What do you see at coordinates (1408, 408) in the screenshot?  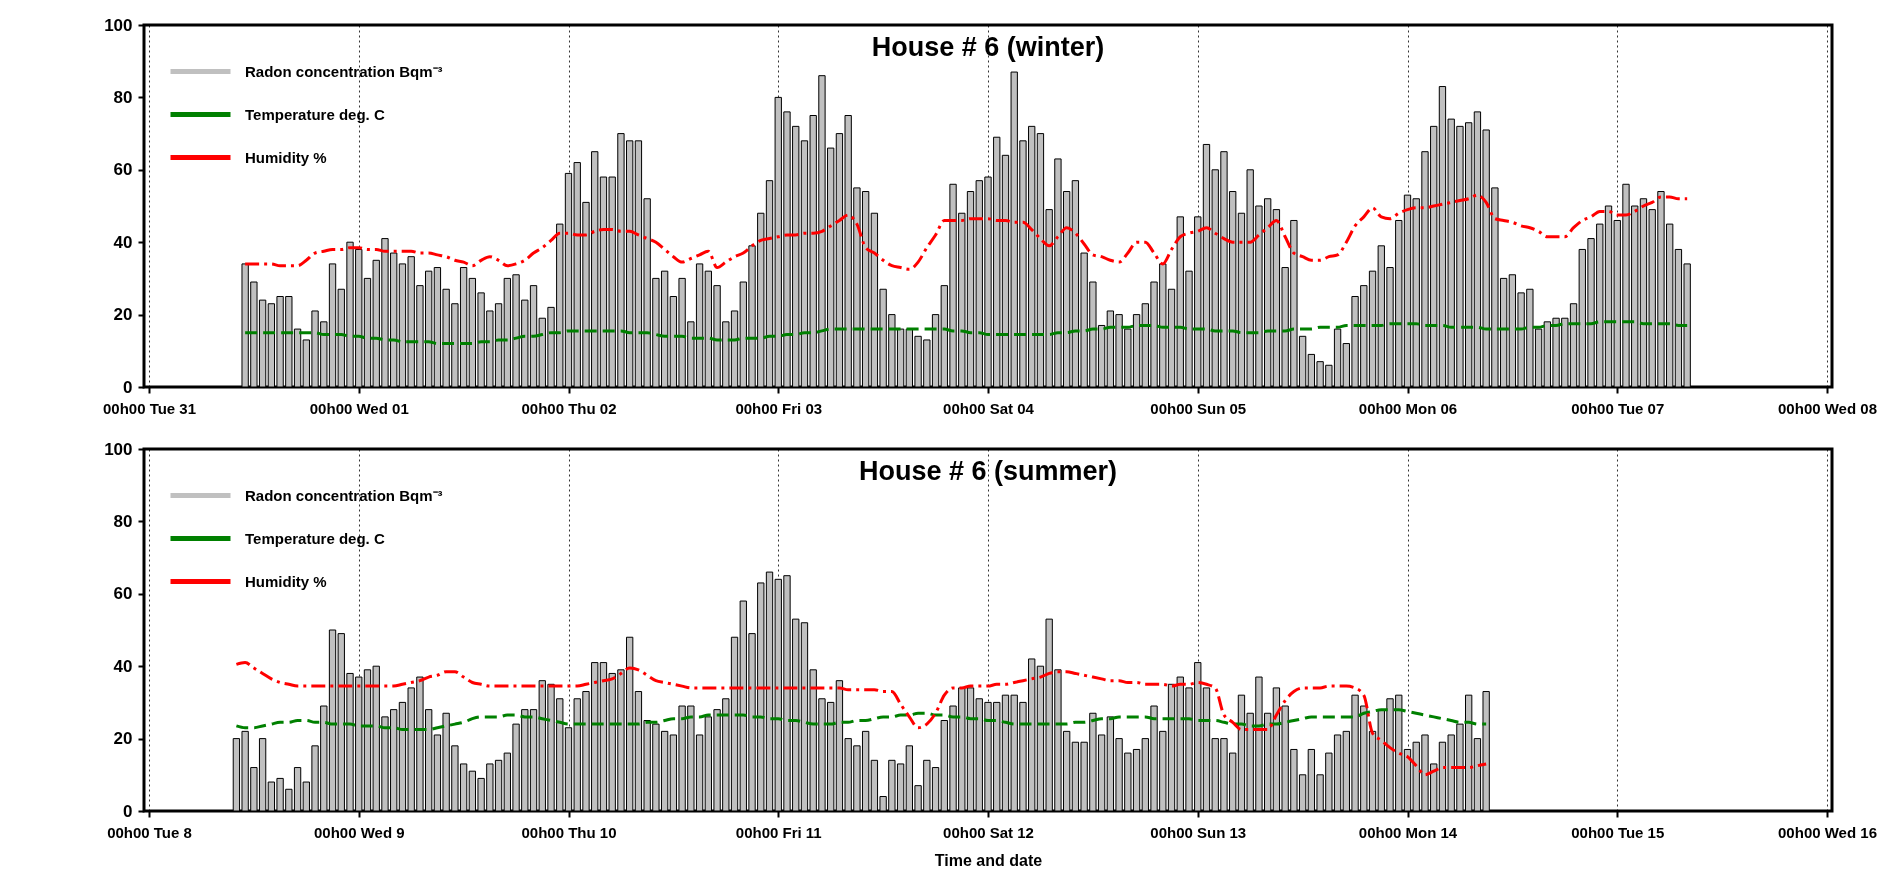 I see `x-tick-label: 00h00 Mon 06` at bounding box center [1408, 408].